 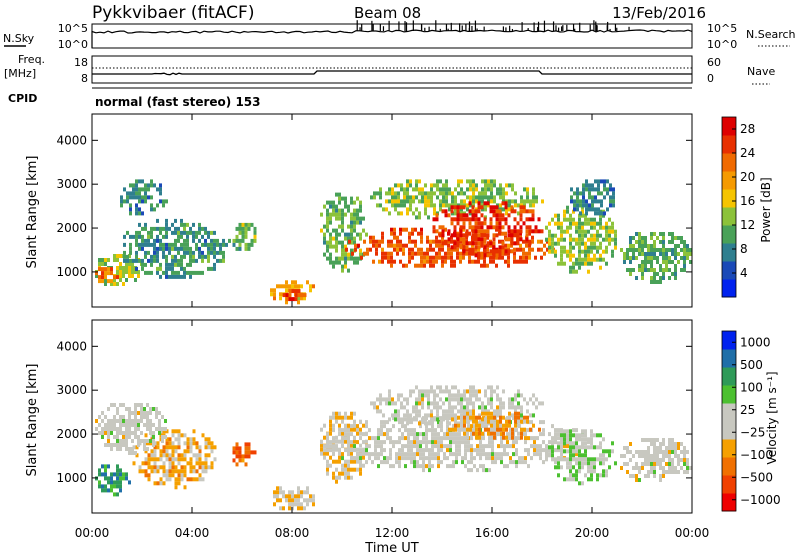 I want to click on nsky-spikes, so click(x=493, y=25).